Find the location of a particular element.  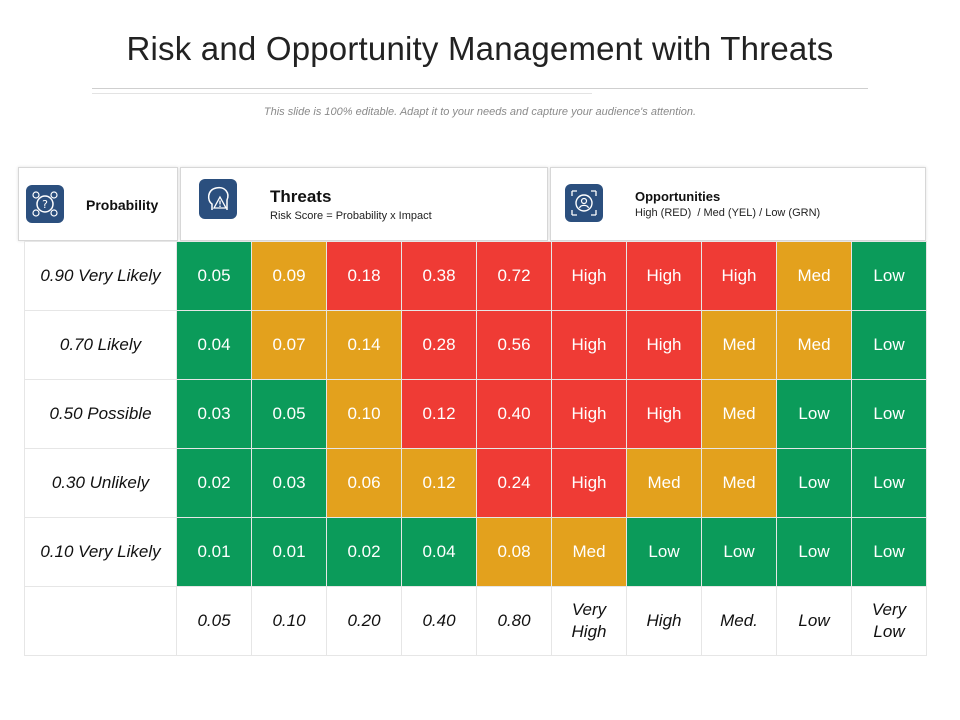

head-warning-icon is located at coordinates (218, 199).